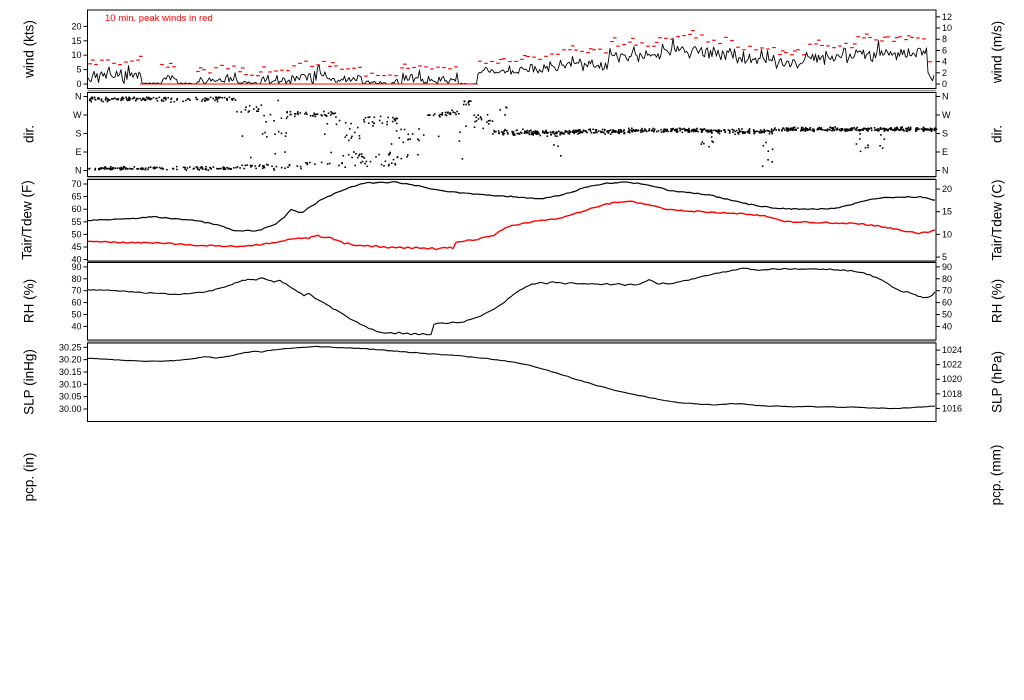  What do you see at coordinates (997, 52) in the screenshot?
I see `axis-title-wind-ms: wind (m/s)` at bounding box center [997, 52].